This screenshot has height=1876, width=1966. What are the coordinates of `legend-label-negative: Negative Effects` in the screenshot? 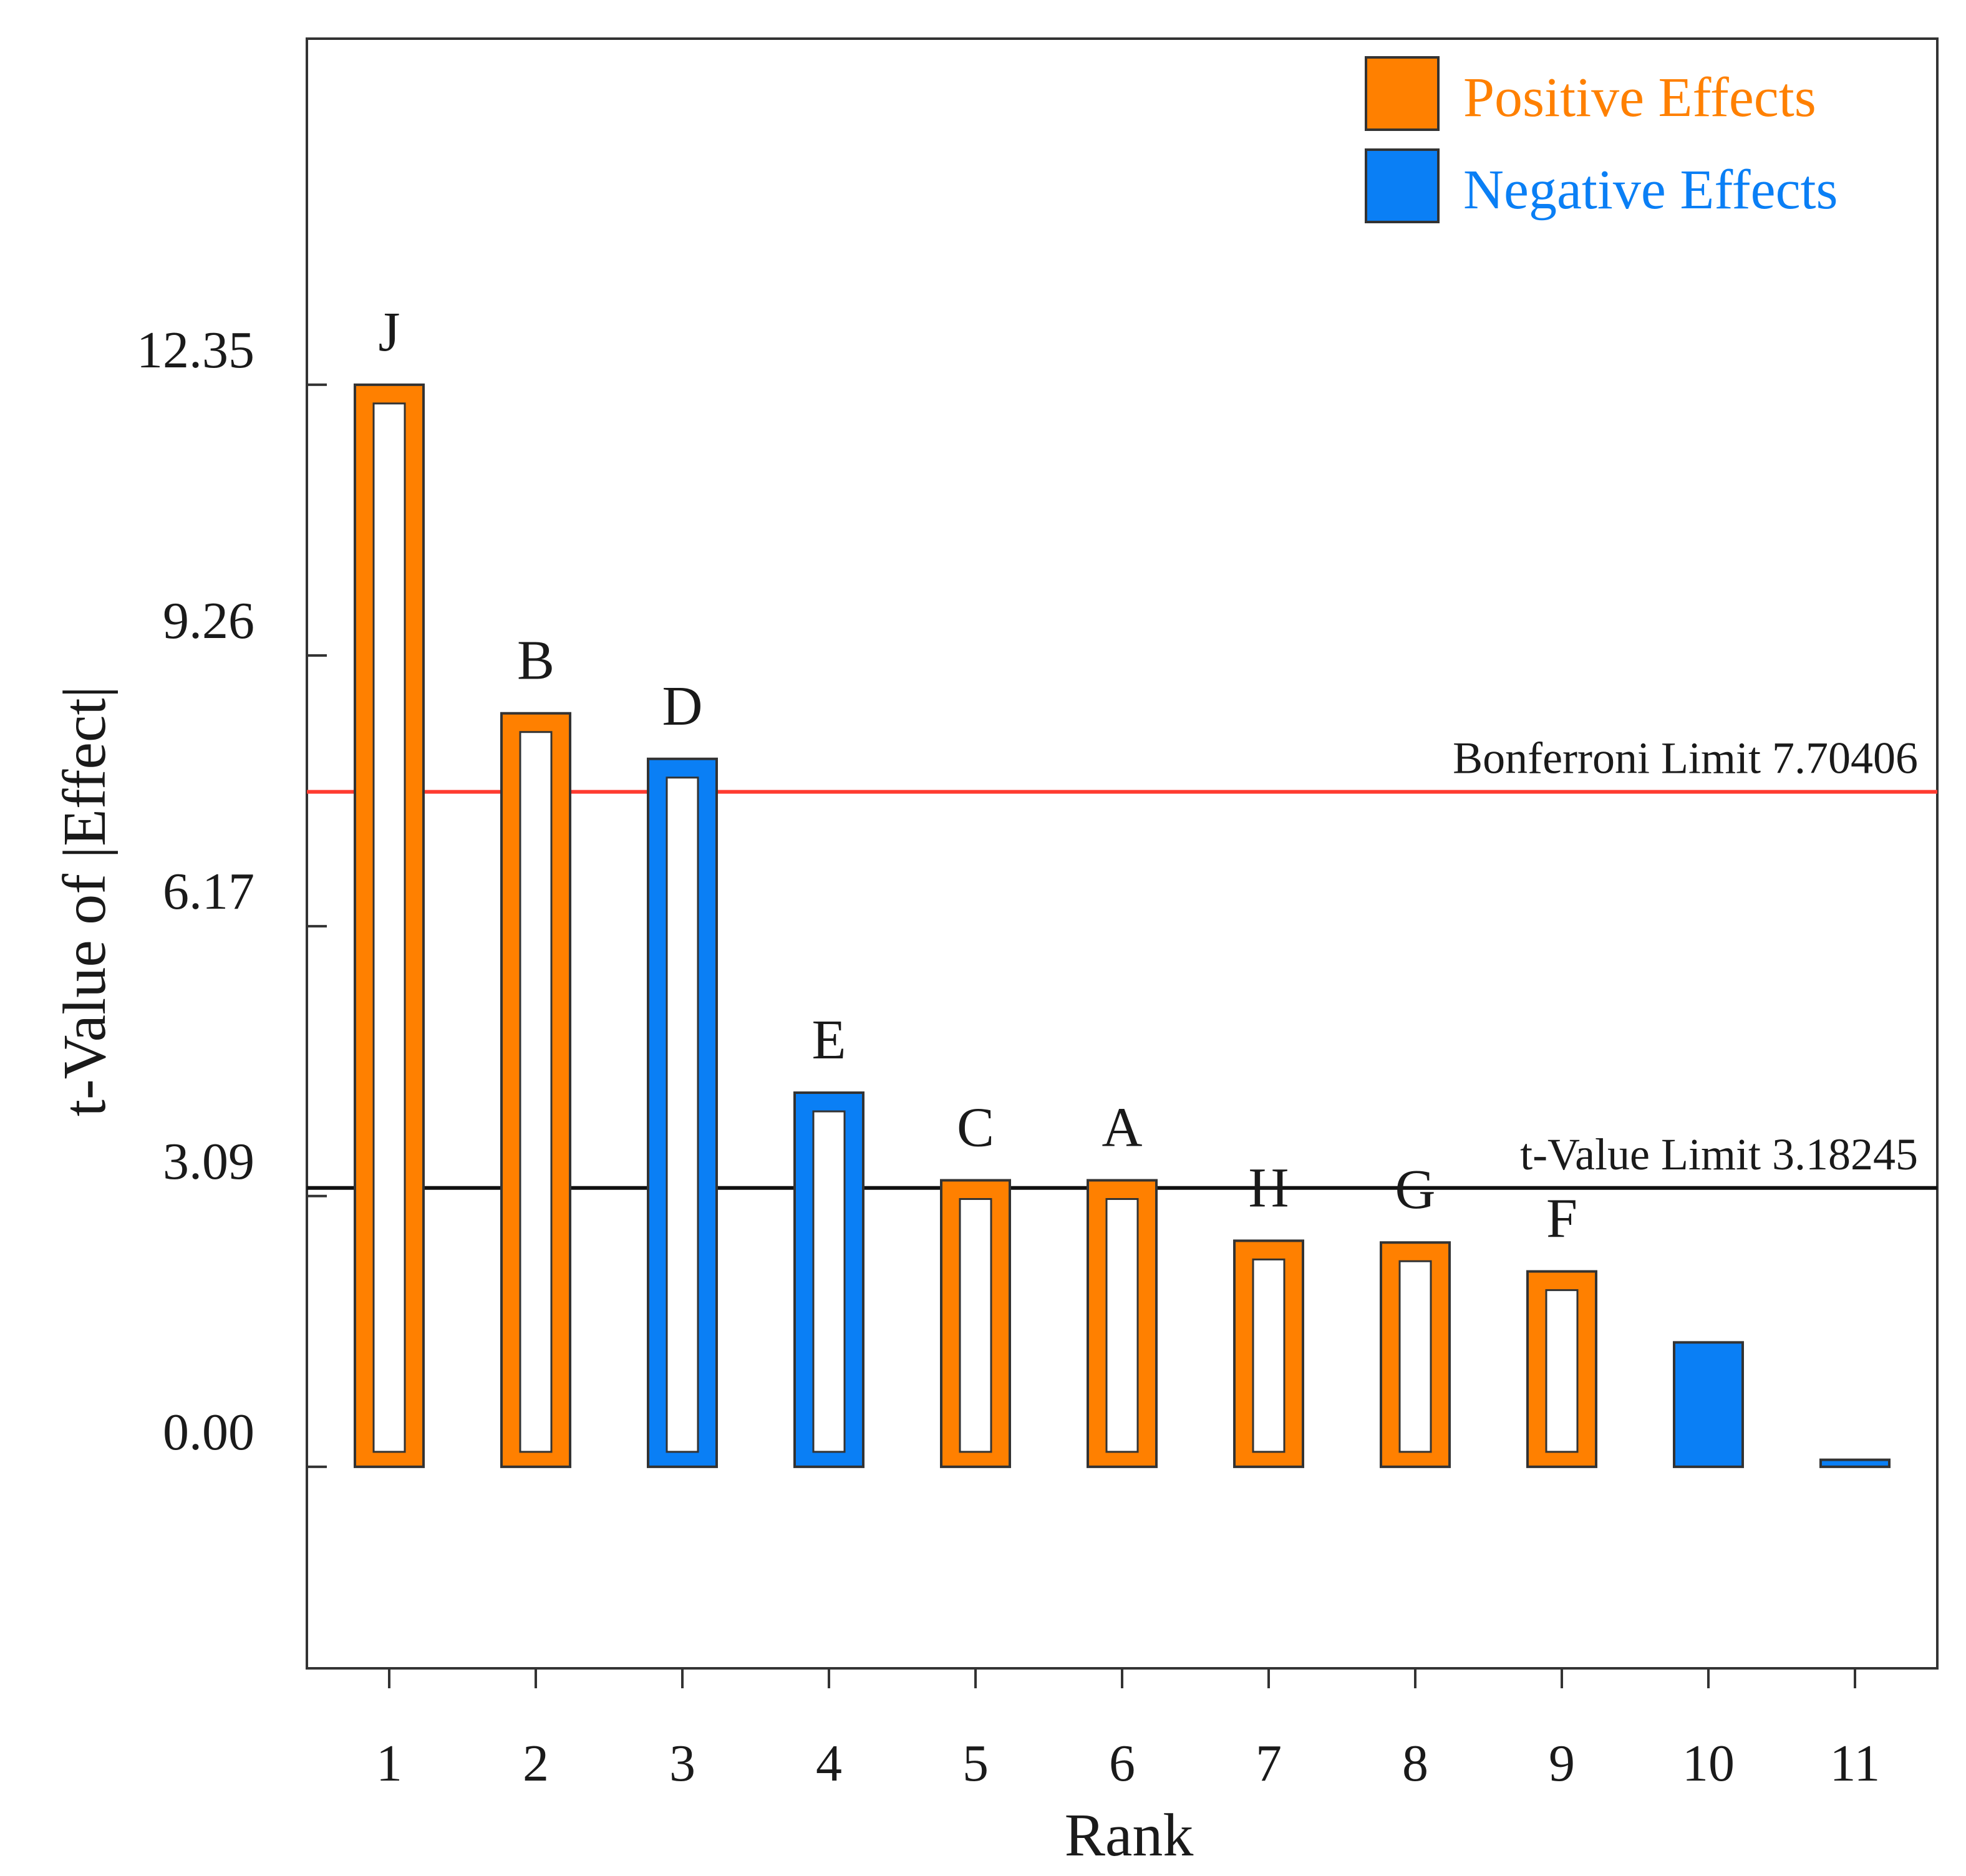 It's located at (1650, 190).